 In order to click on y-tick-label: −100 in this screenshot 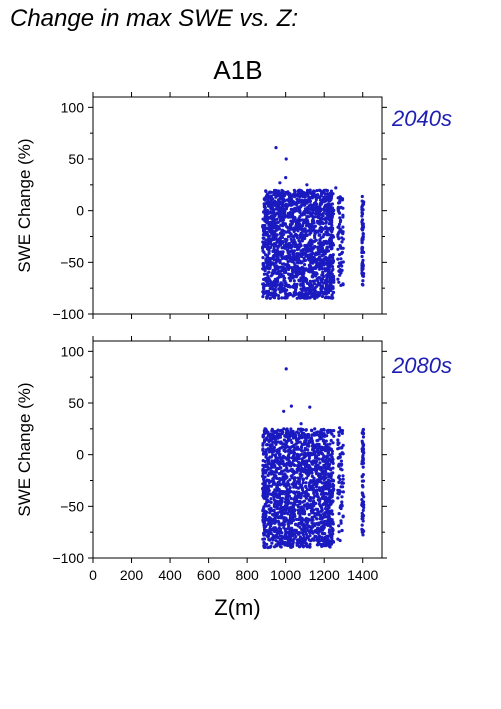, I will do `click(68, 558)`.